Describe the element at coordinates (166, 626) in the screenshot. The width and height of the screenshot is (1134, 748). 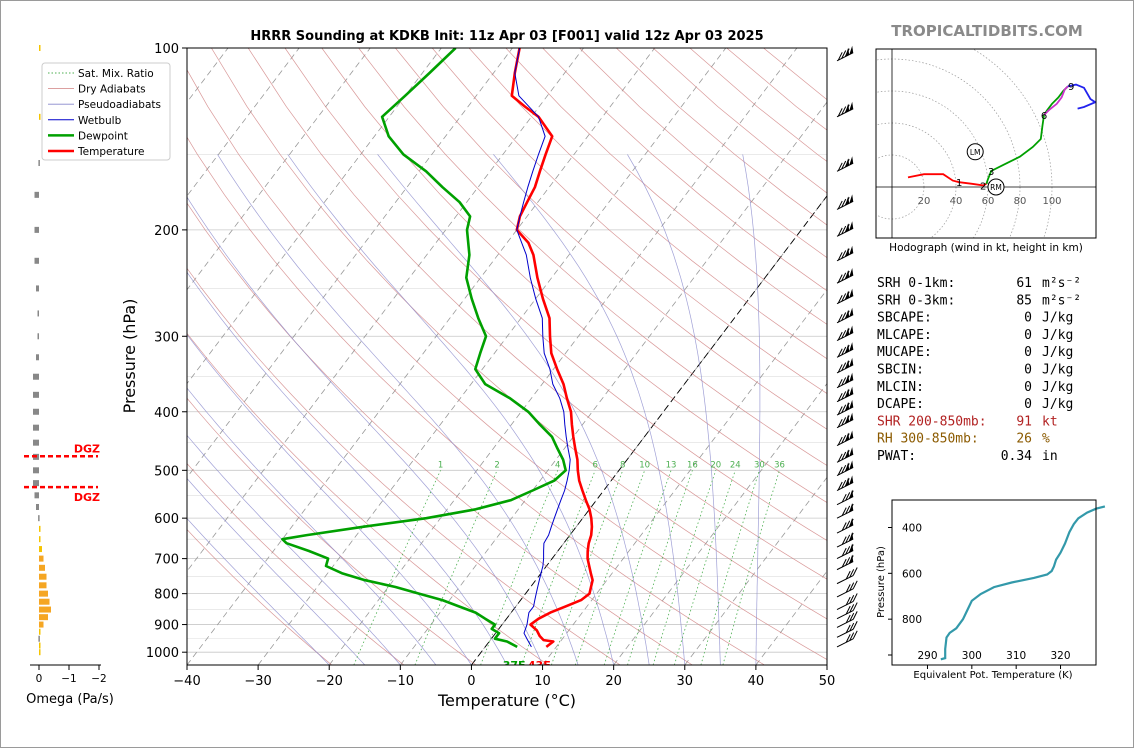
I see `y-tick-label: 900` at that location.